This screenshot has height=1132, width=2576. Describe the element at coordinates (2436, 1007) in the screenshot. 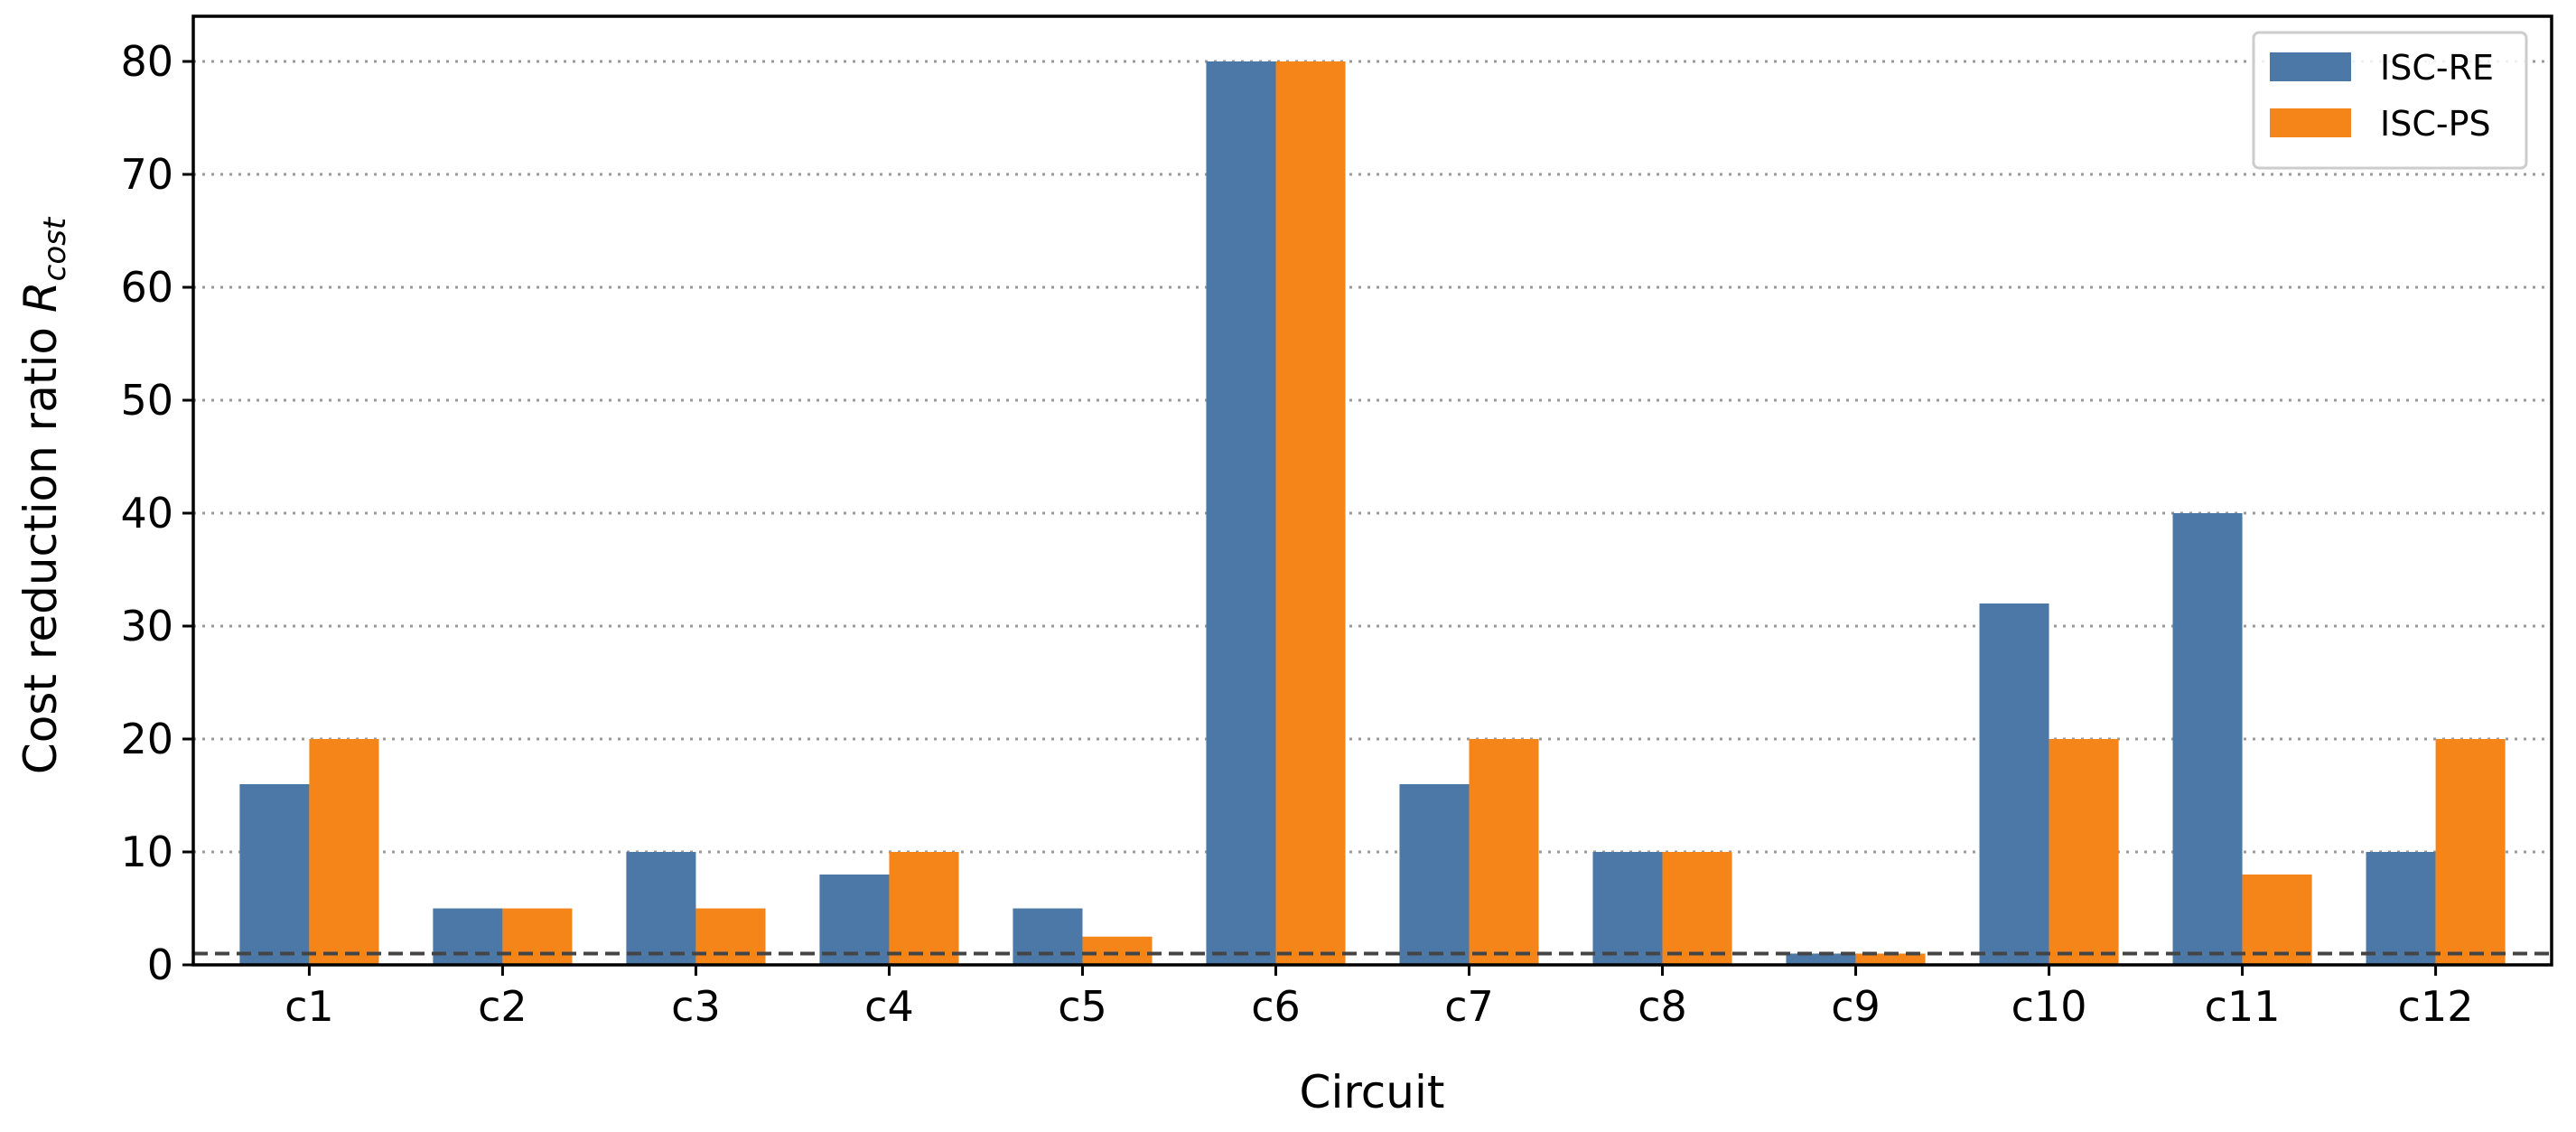

I see `x-tick-label: c12` at that location.